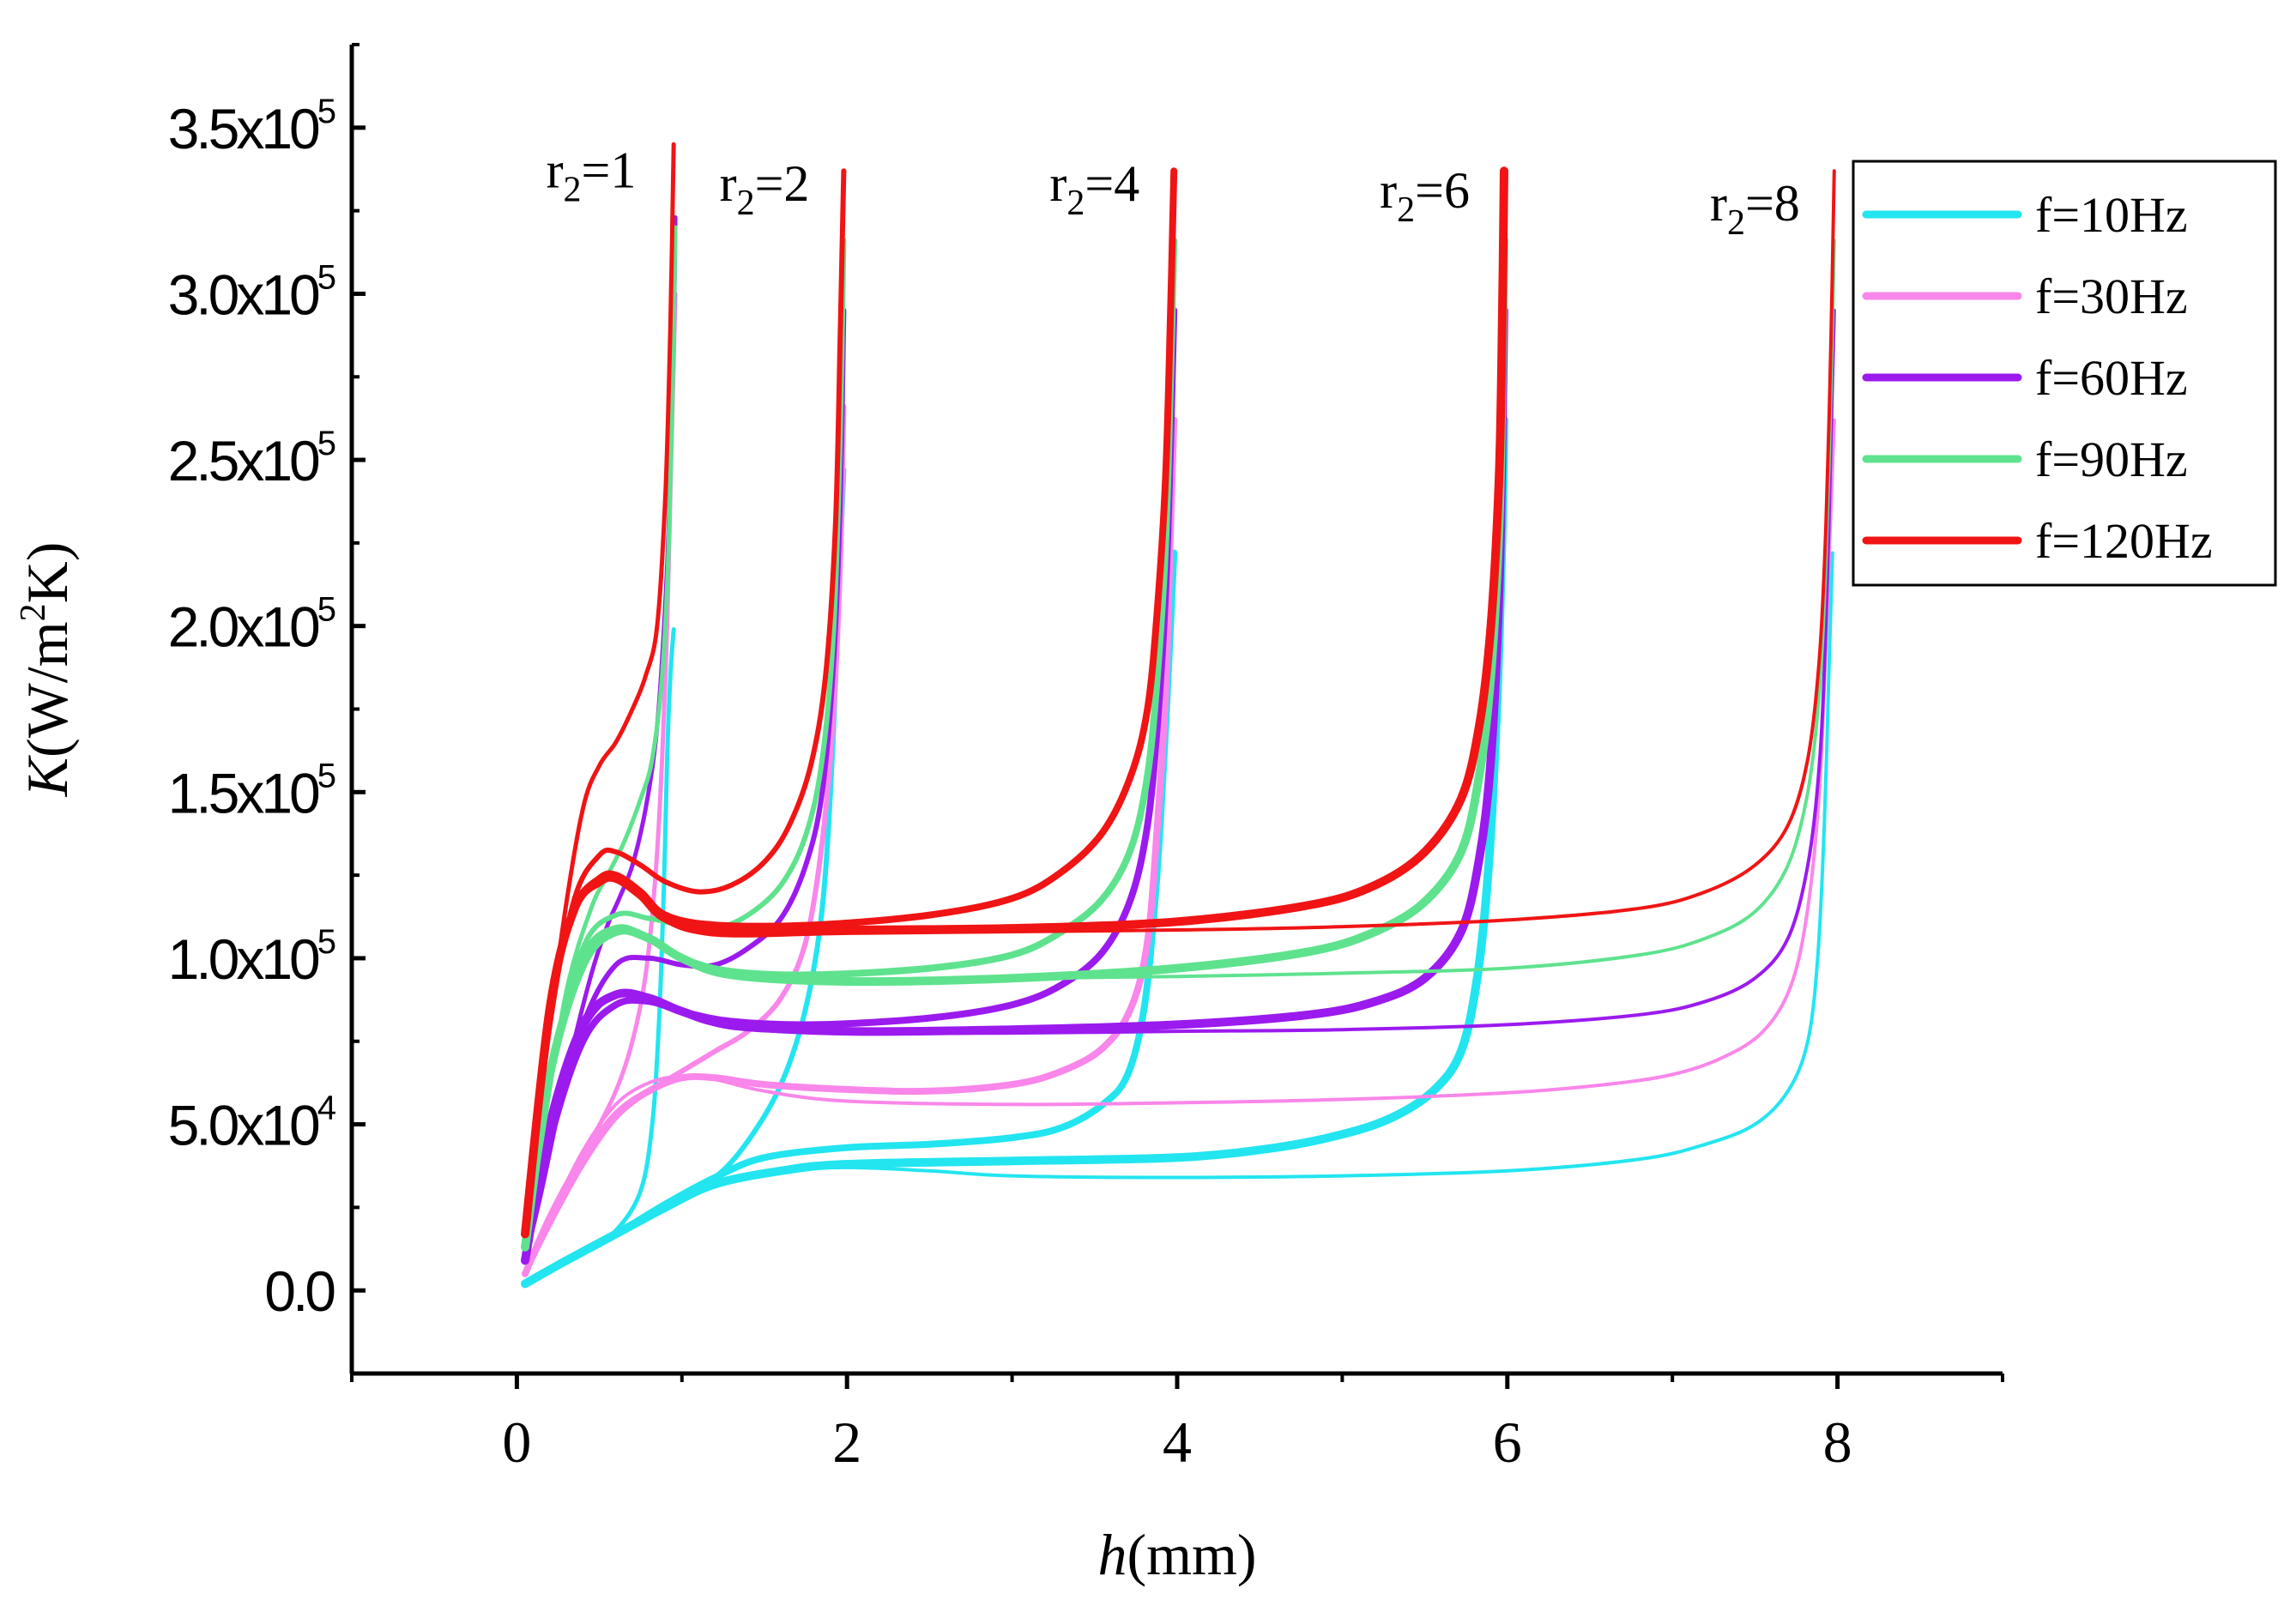 The height and width of the screenshot is (1606, 2296). What do you see at coordinates (2111, 378) in the screenshot?
I see `legend-label-f-60hz: f=60Hz` at bounding box center [2111, 378].